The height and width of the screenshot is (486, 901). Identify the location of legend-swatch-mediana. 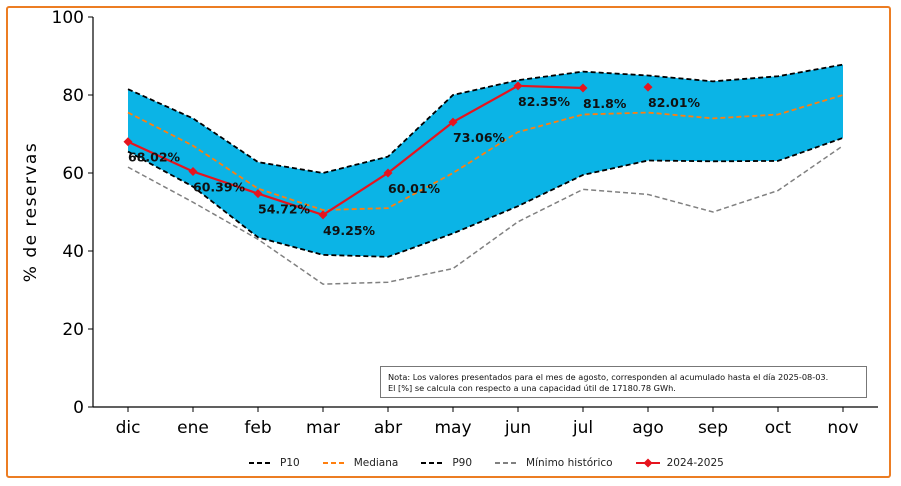
(334, 463).